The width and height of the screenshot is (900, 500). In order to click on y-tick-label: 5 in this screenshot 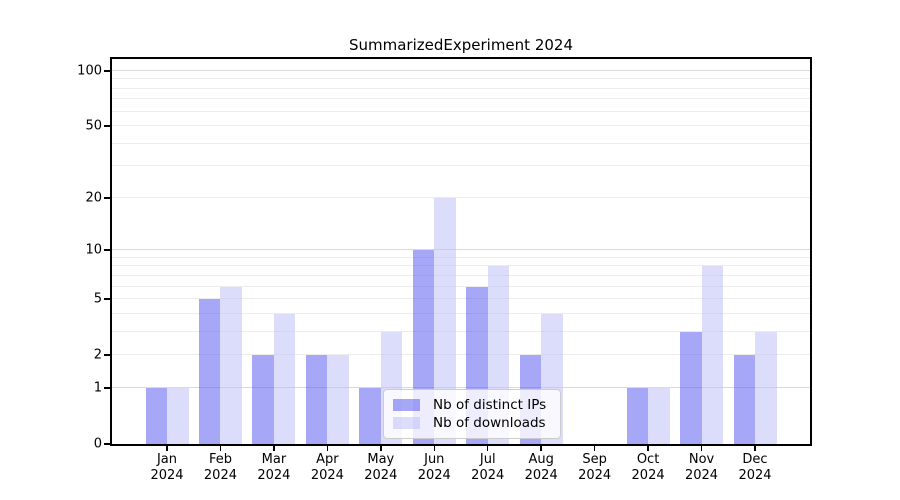, I will do `click(97, 299)`.